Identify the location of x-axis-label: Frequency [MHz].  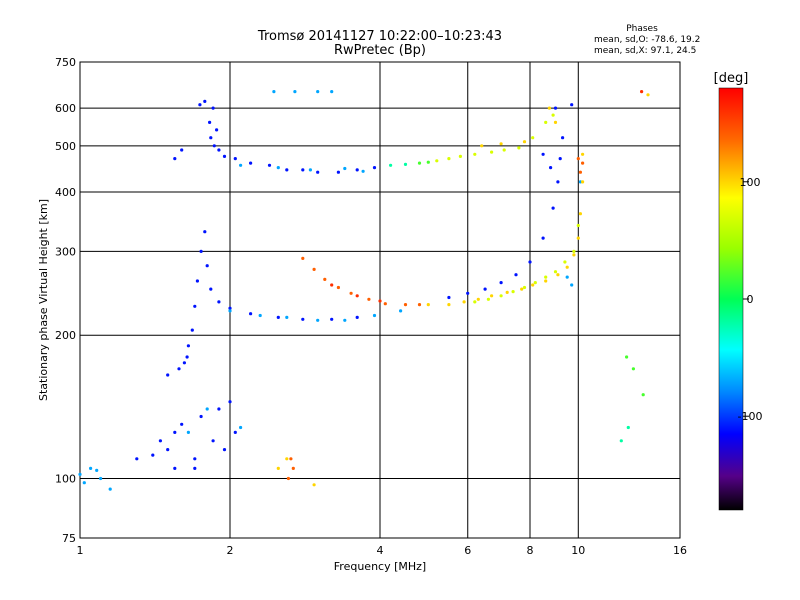
(380, 566).